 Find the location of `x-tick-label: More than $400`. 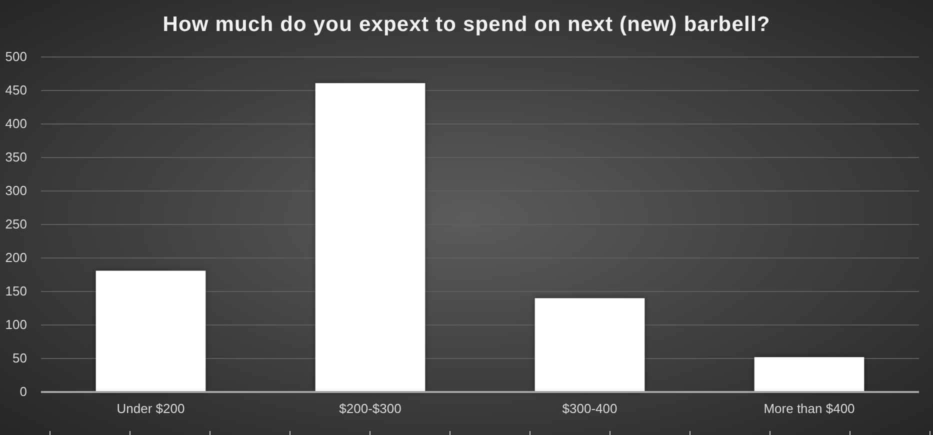

x-tick-label: More than $400 is located at coordinates (809, 408).